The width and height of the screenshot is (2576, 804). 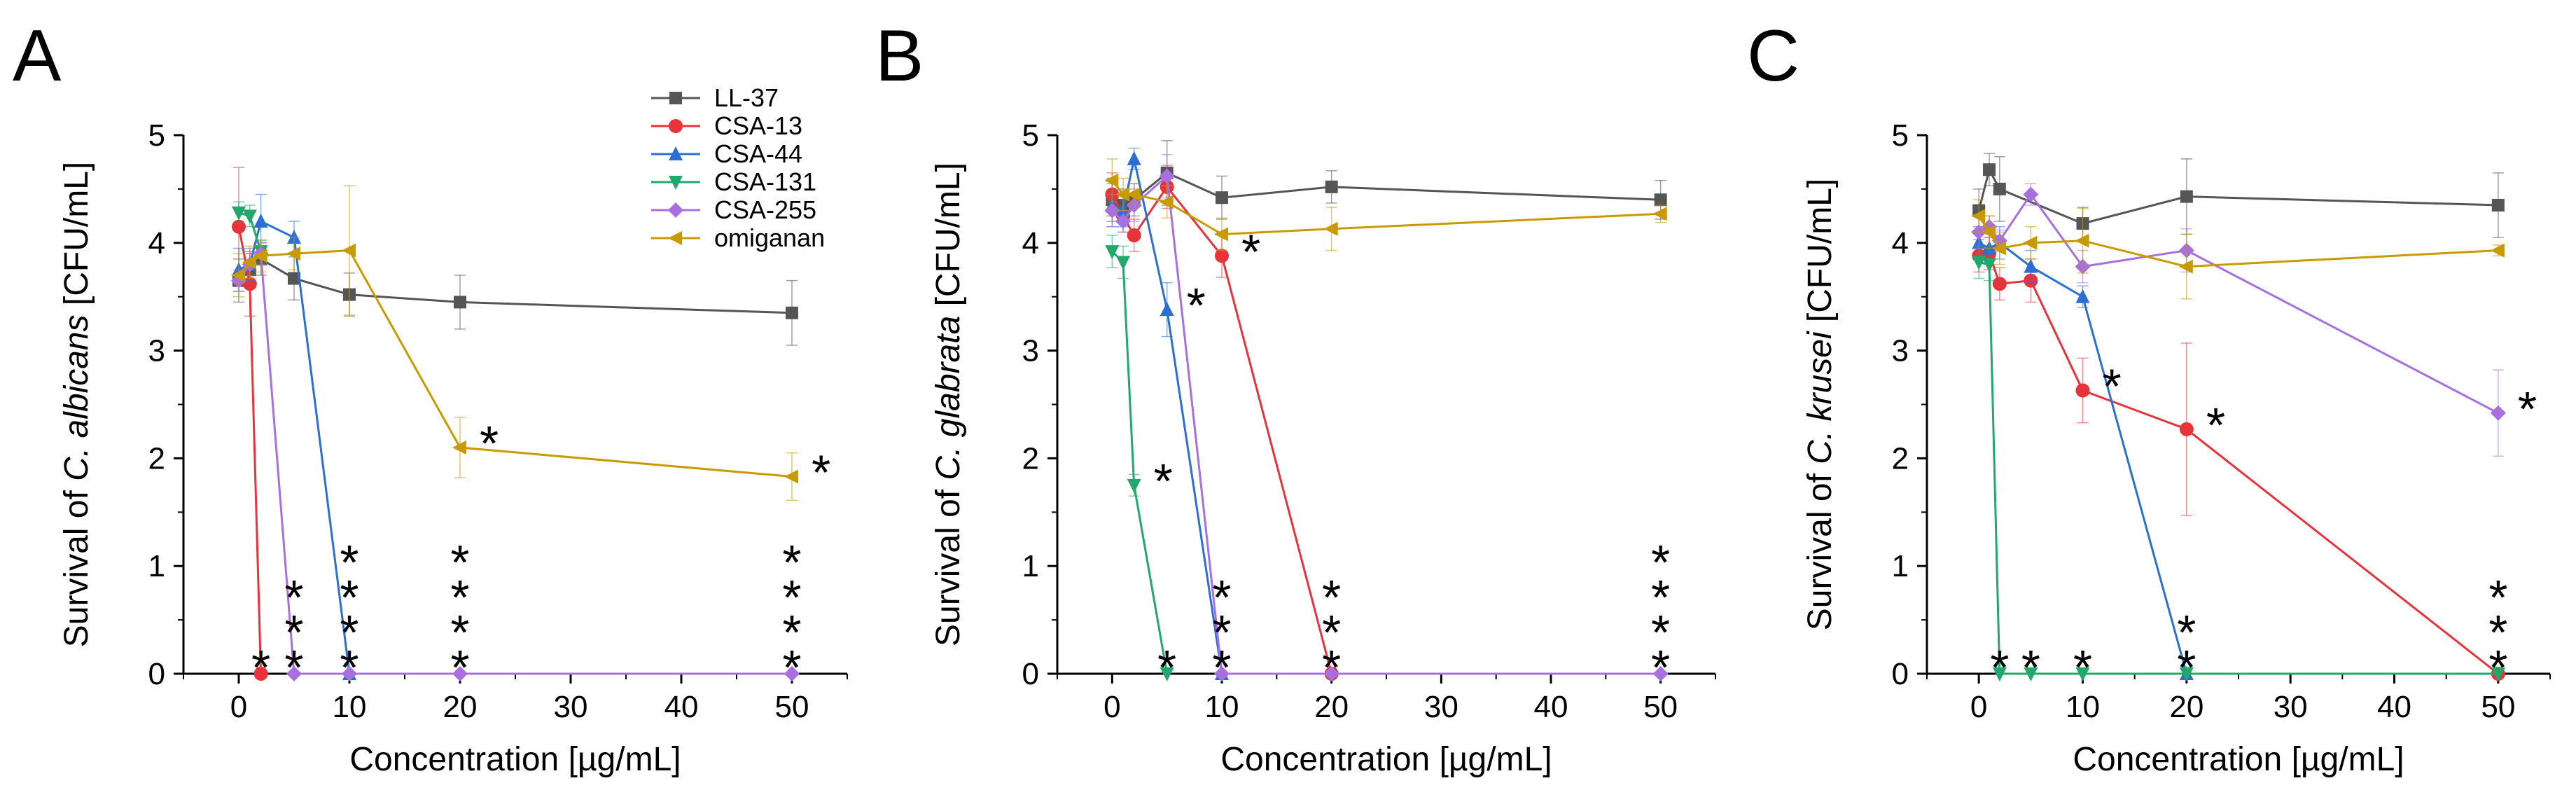 What do you see at coordinates (1660, 707) in the screenshot?
I see `x-tick-label: 50` at bounding box center [1660, 707].